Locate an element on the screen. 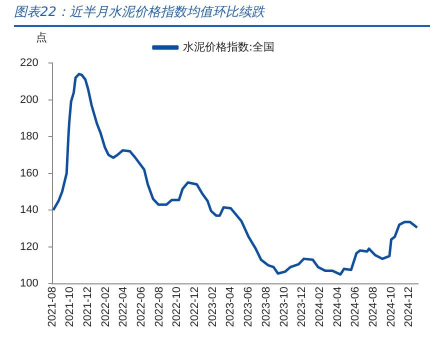 Image resolution: width=438 pixels, height=337 pixels. x-tick-label: 2022-08 is located at coordinates (159, 307).